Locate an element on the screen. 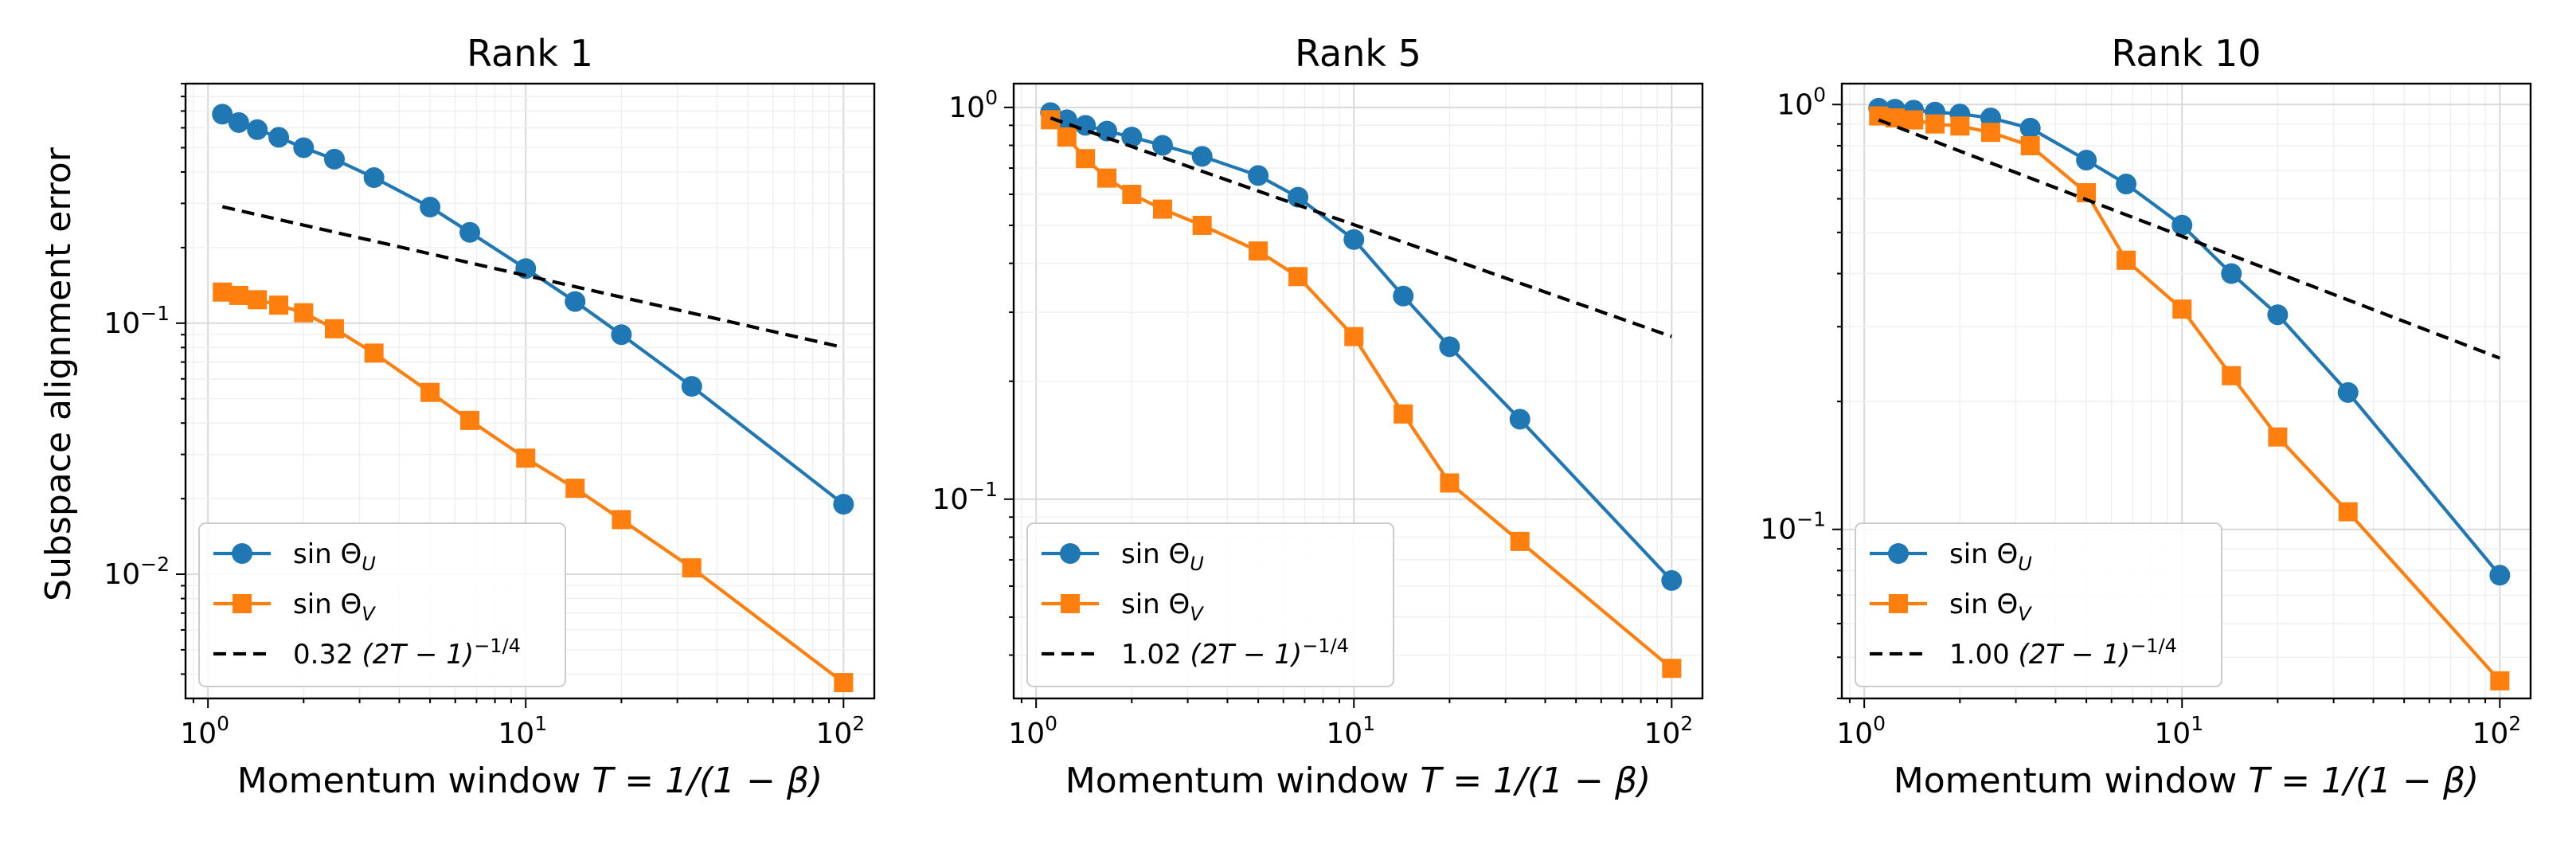  legend-label-ref: 1.00 (2T − 1)−1/4 is located at coordinates (2063, 653).